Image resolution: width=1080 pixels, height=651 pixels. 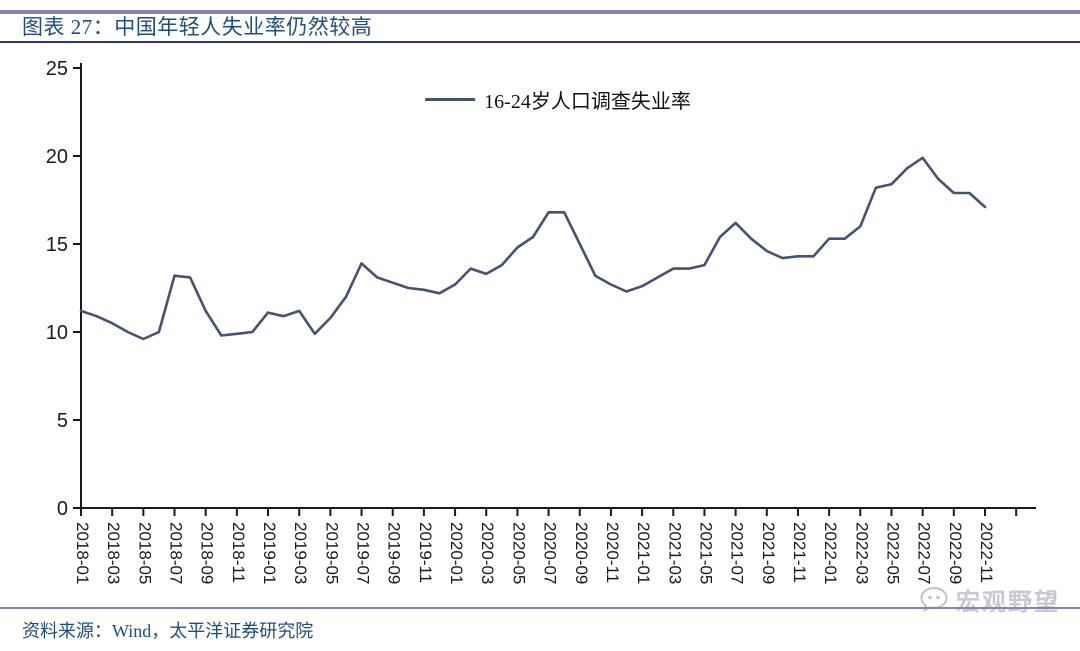 I want to click on x-tick-label: 2020-09, so click(x=581, y=553).